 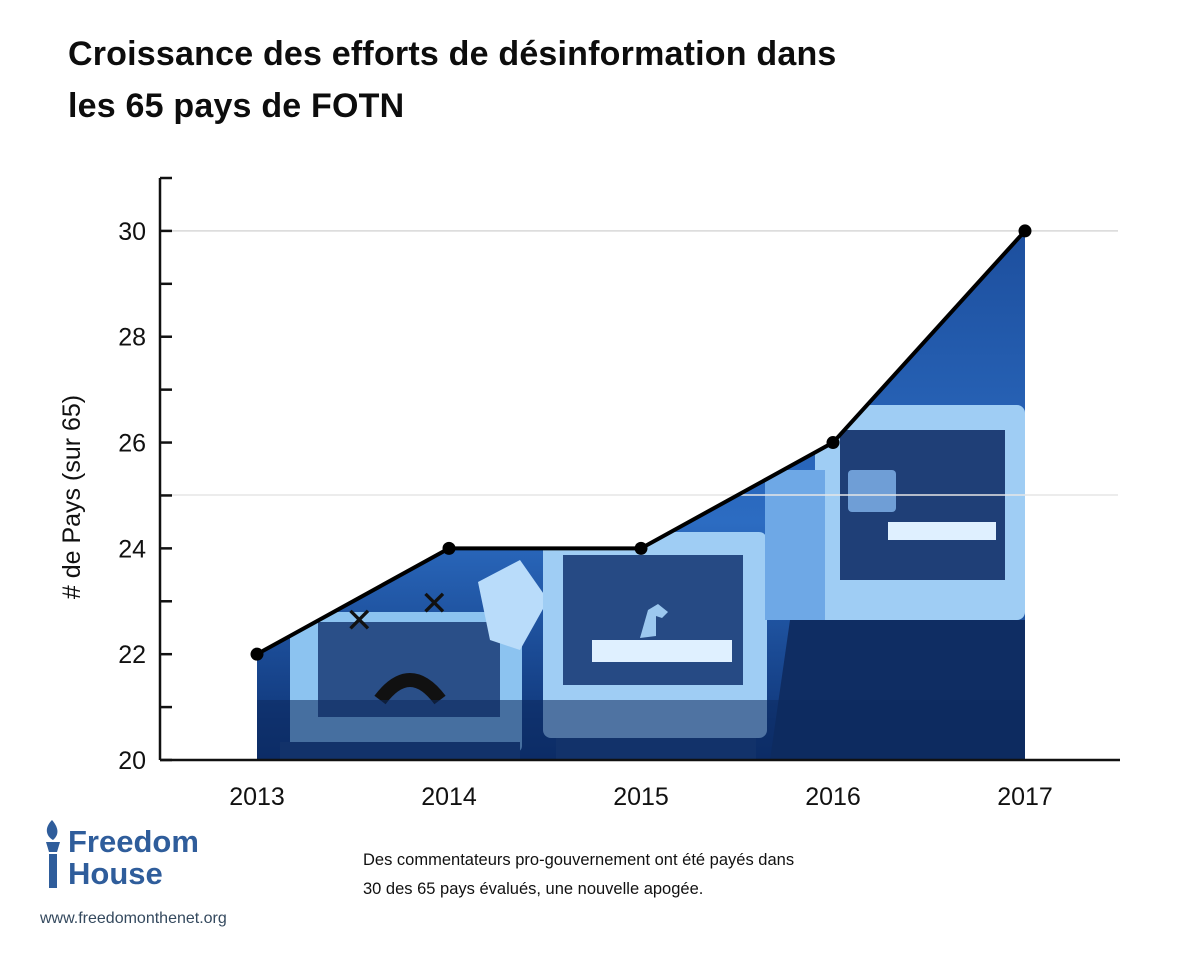 What do you see at coordinates (257, 654) in the screenshot?
I see `data-point-2013` at bounding box center [257, 654].